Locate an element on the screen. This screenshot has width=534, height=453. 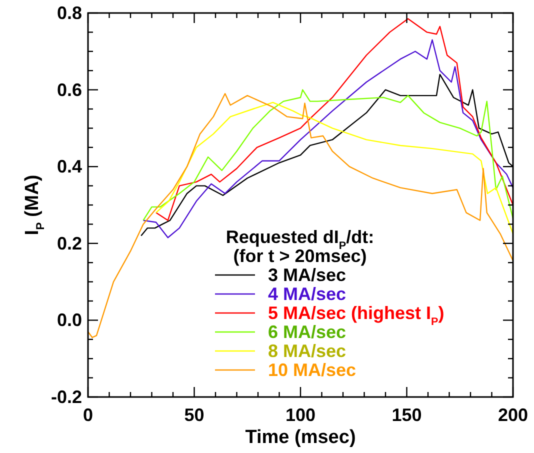
legend-label: 10 MA/sec is located at coordinates (312, 370).